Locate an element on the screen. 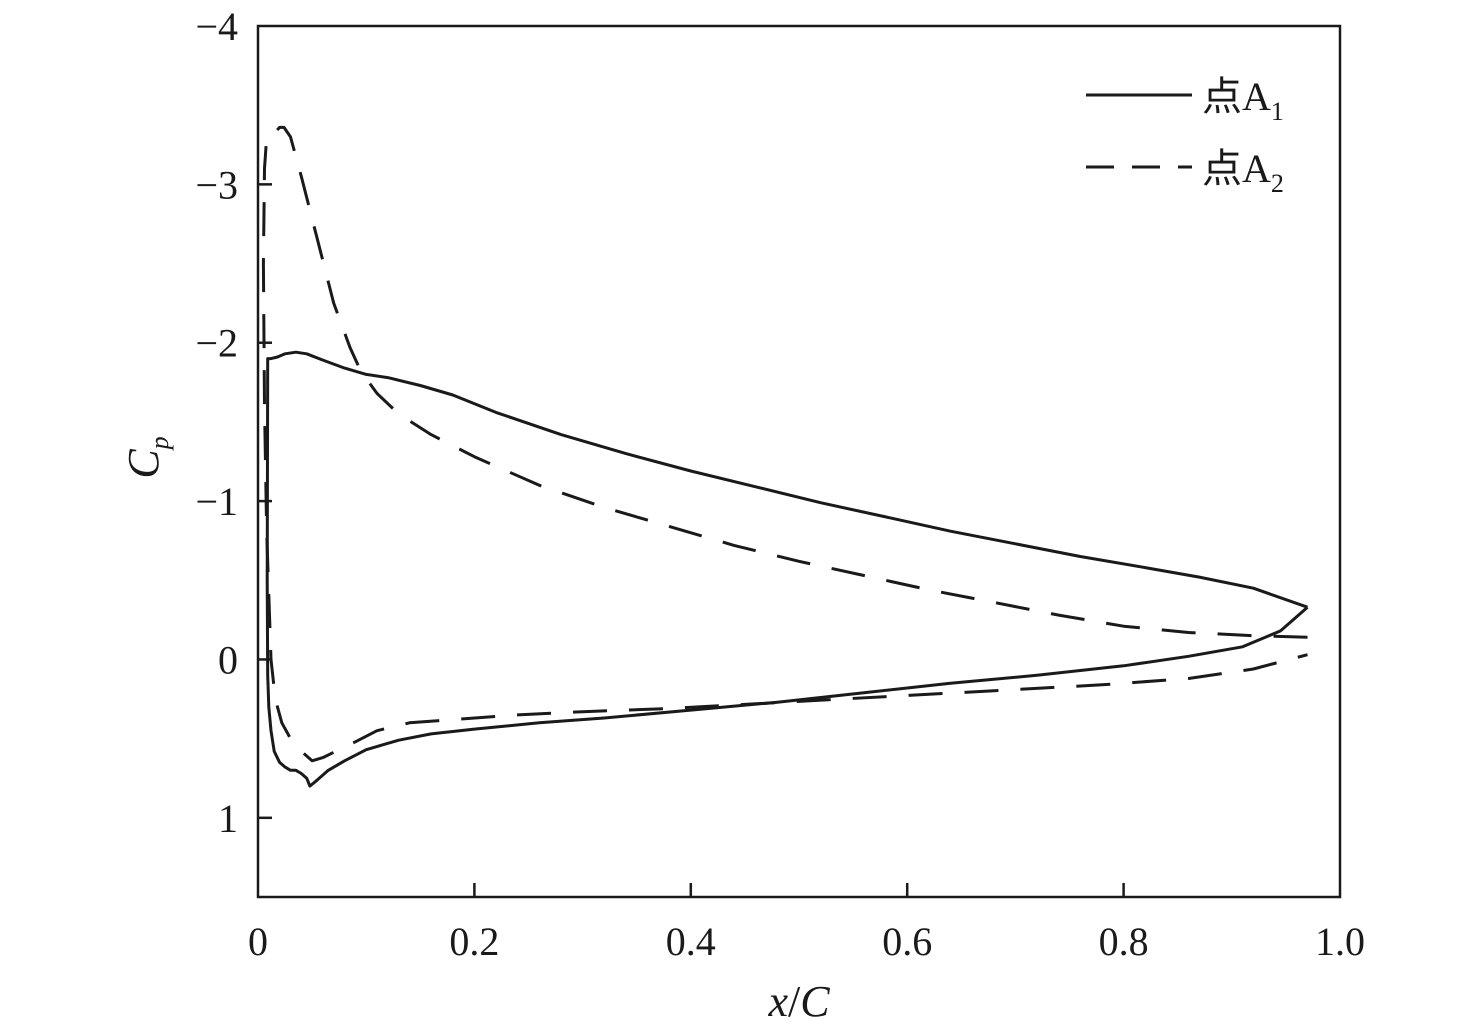 Image resolution: width=1476 pixels, height=1032 pixels. y-axis-ticks: −4 −3 −2 −1 0 1 is located at coordinates (233, 422).